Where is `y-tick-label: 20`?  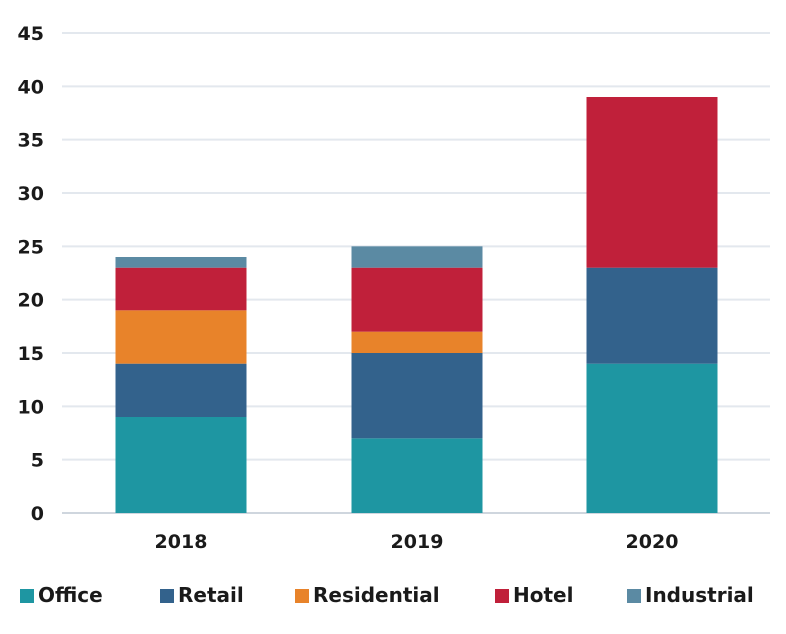
y-tick-label: 20 is located at coordinates (31, 301).